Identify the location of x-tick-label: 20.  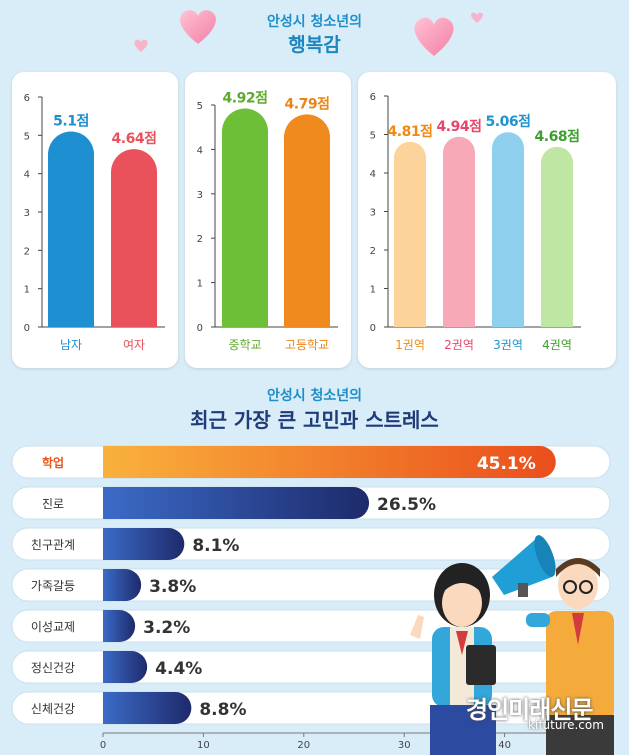
(303, 745).